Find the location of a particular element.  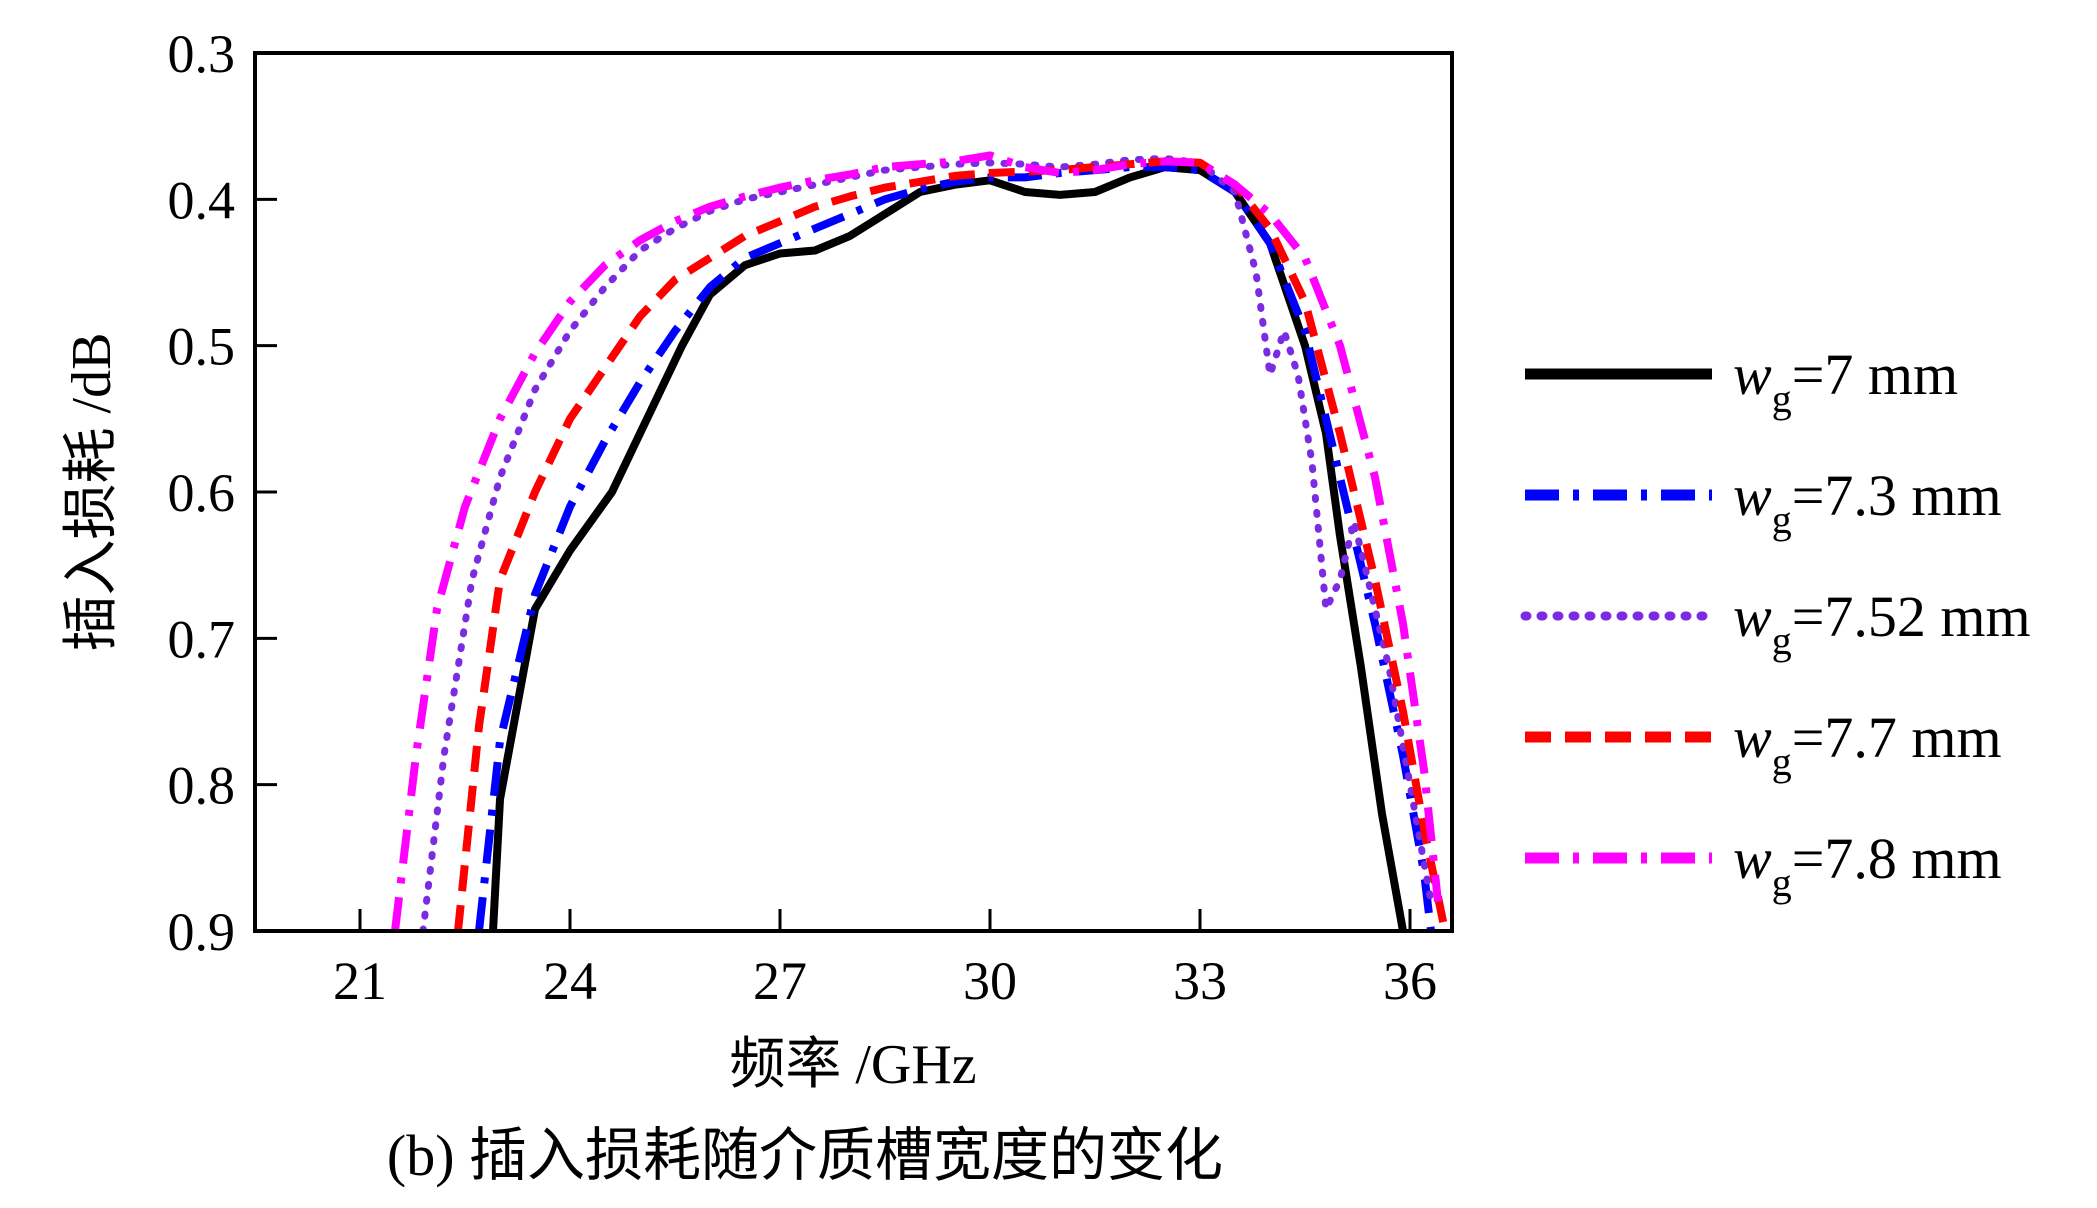

y-tick-label: 0.6 is located at coordinates (202, 493).